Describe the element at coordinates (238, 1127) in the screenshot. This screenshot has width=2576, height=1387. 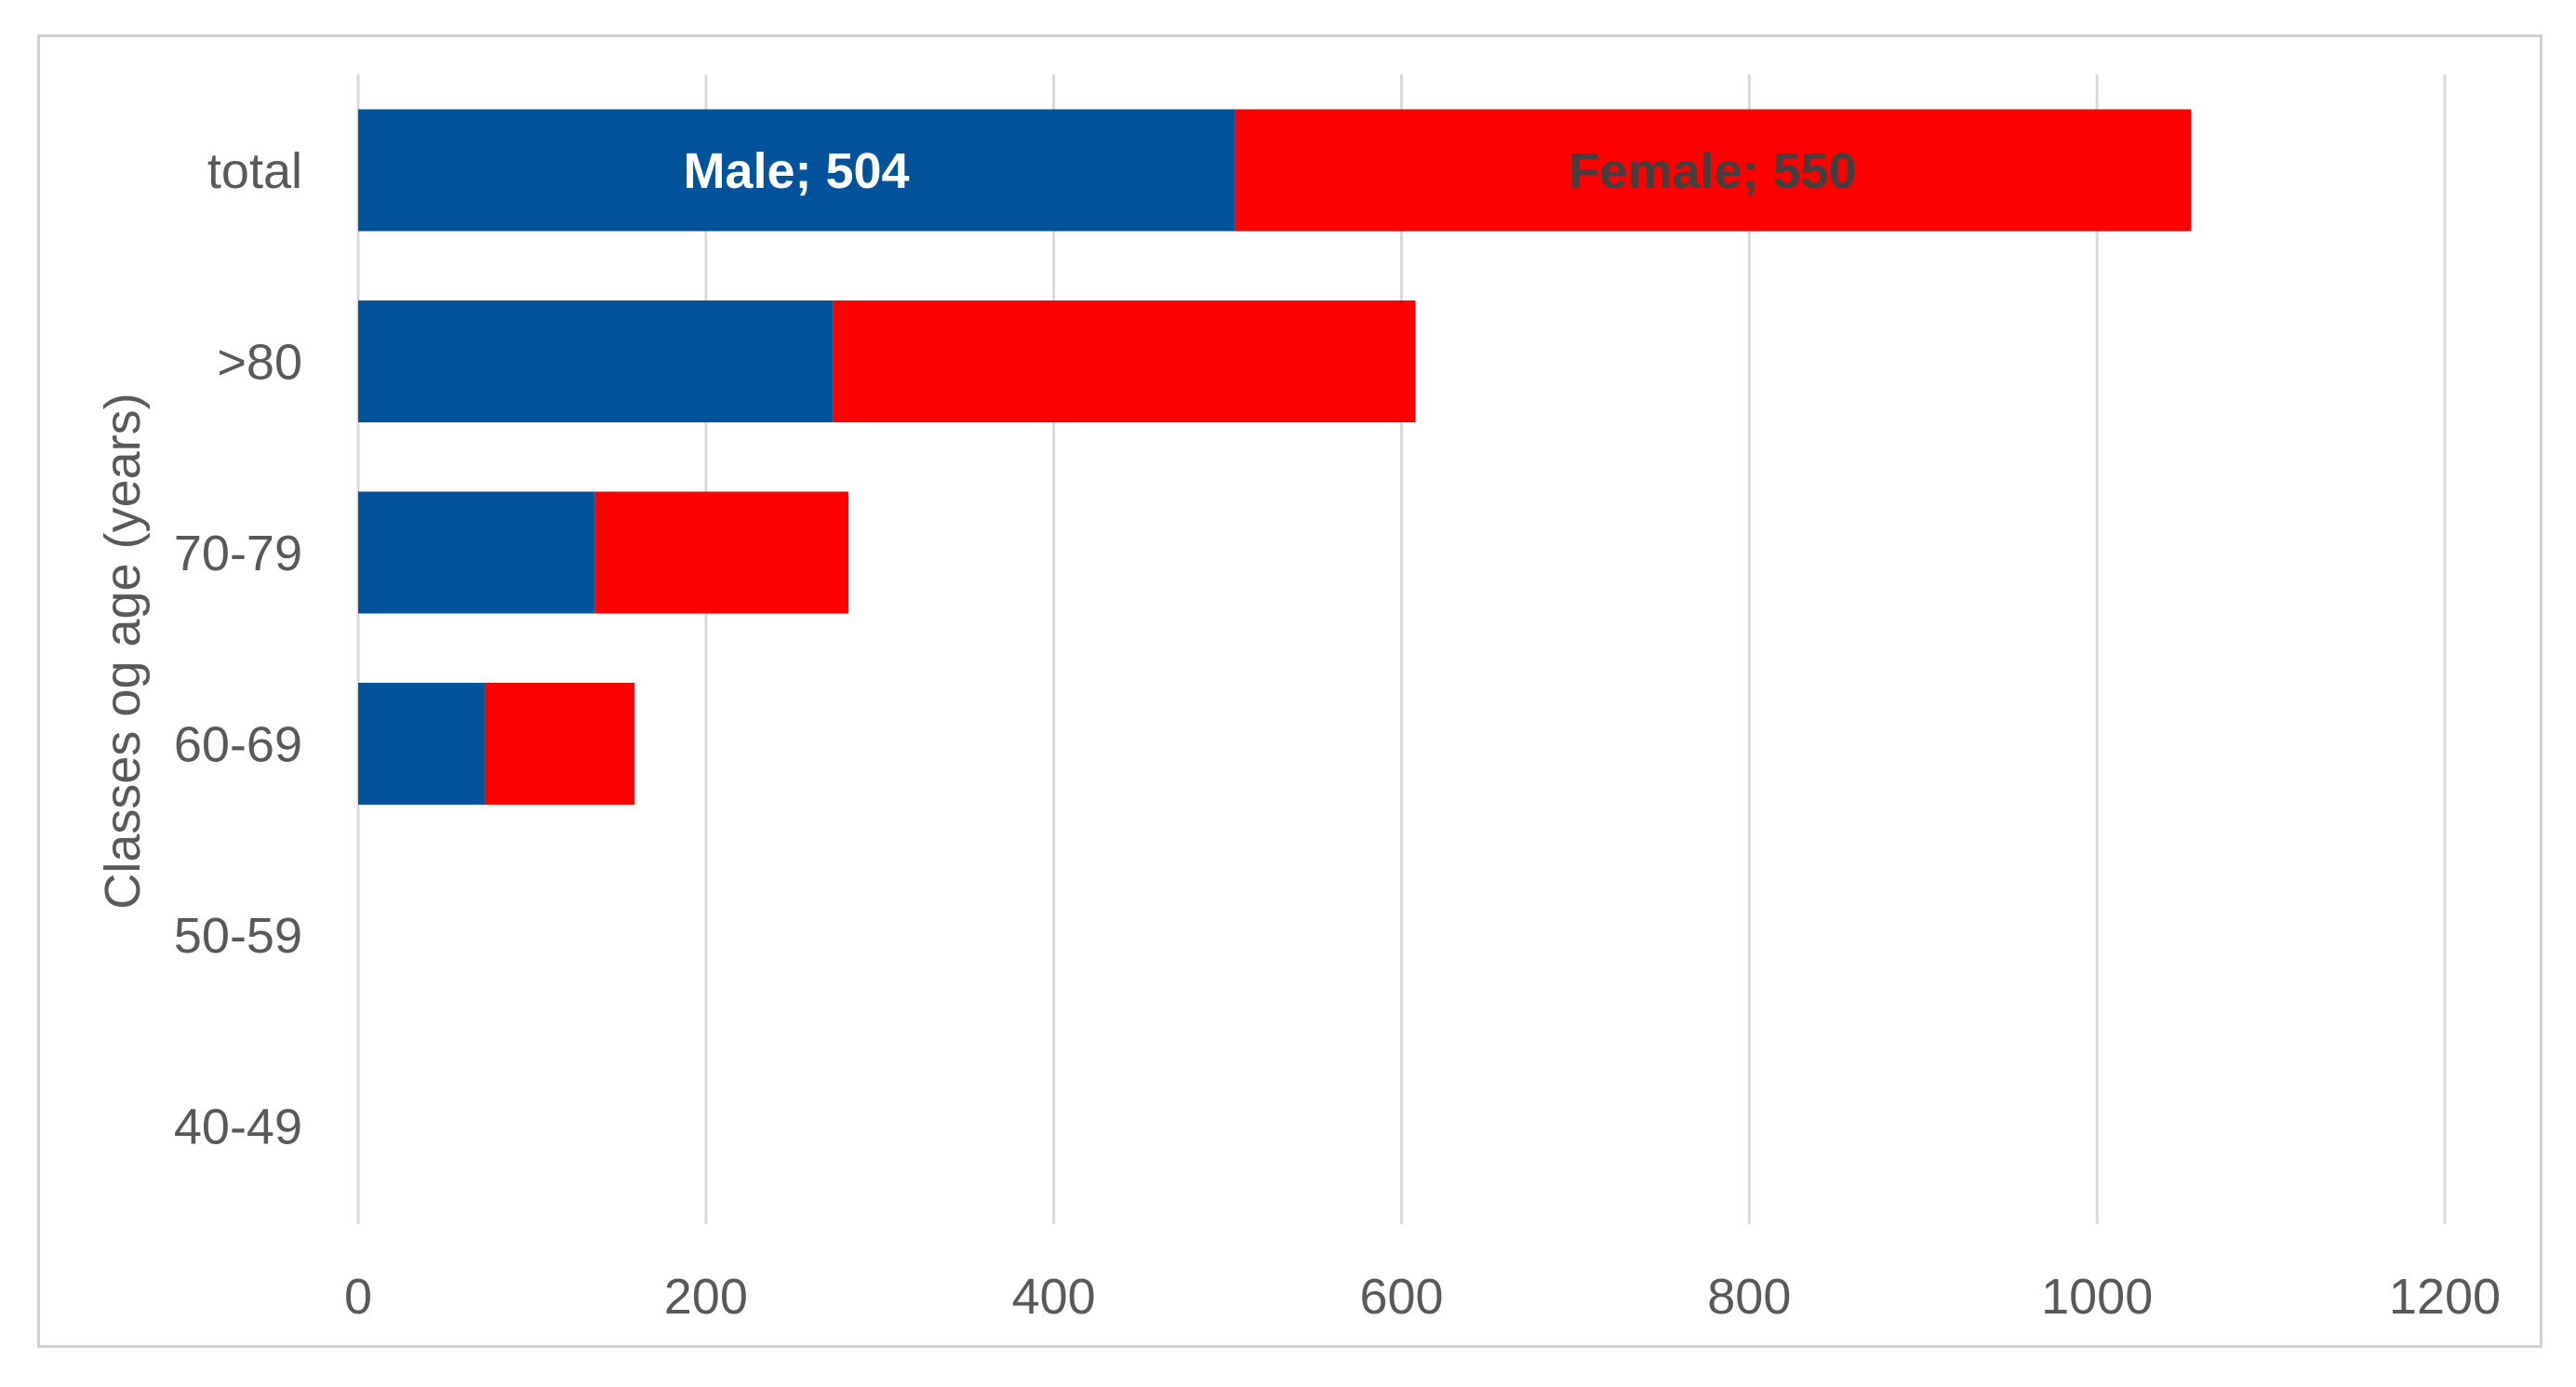
I see `y-tick-label-40-49: 40-49` at that location.